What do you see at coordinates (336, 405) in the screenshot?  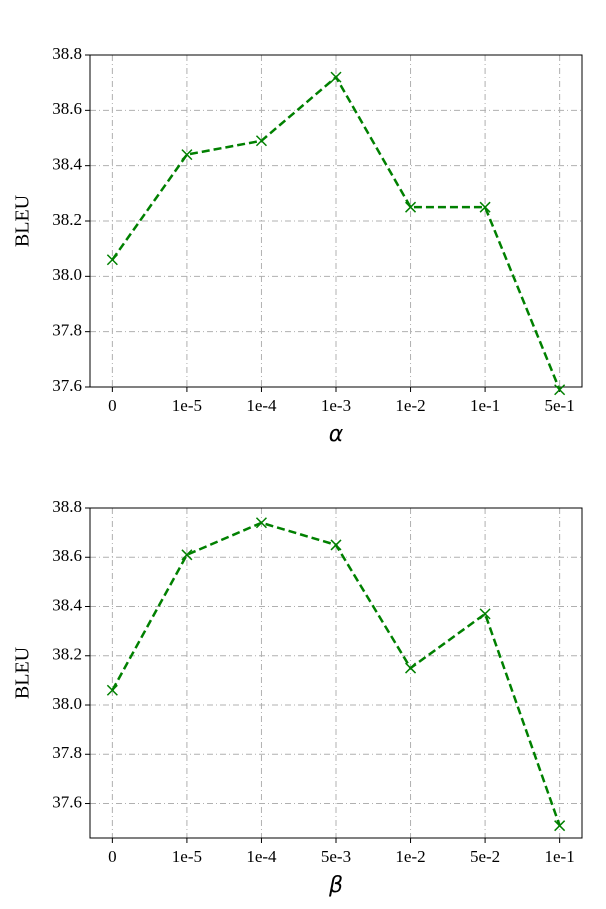 I see `x-tick-label: 1e-3` at bounding box center [336, 405].